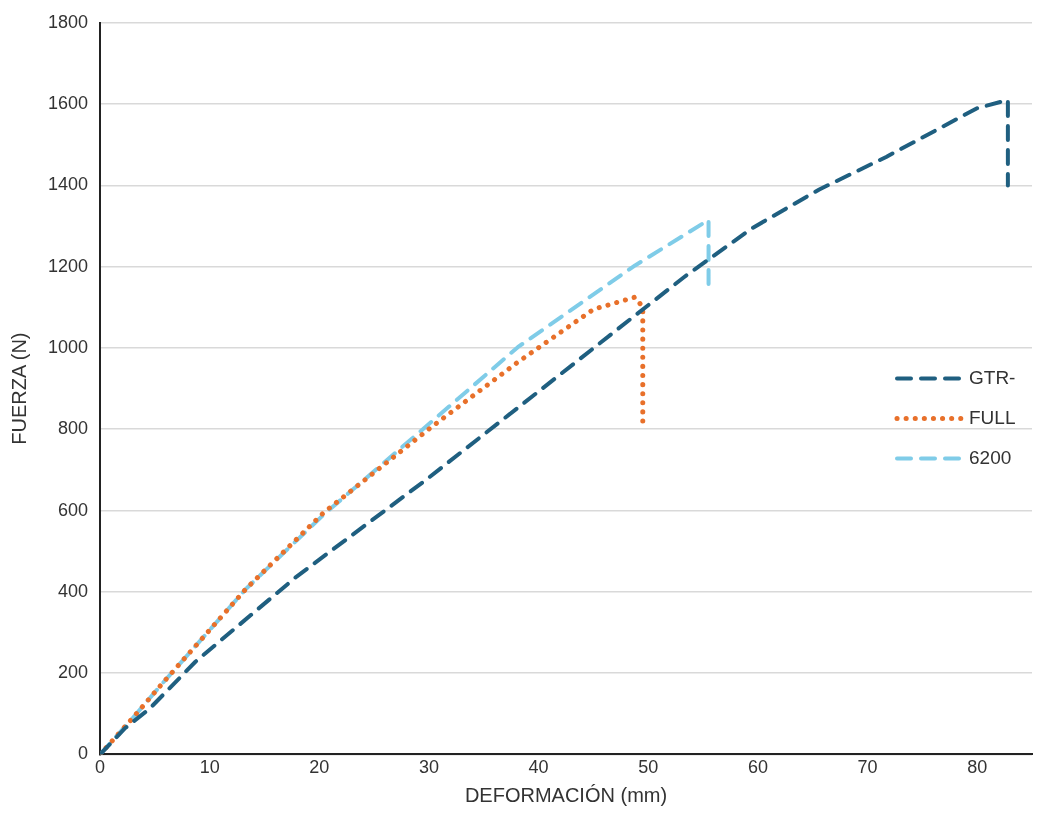  I want to click on x-tick-label: 10, so click(209, 767).